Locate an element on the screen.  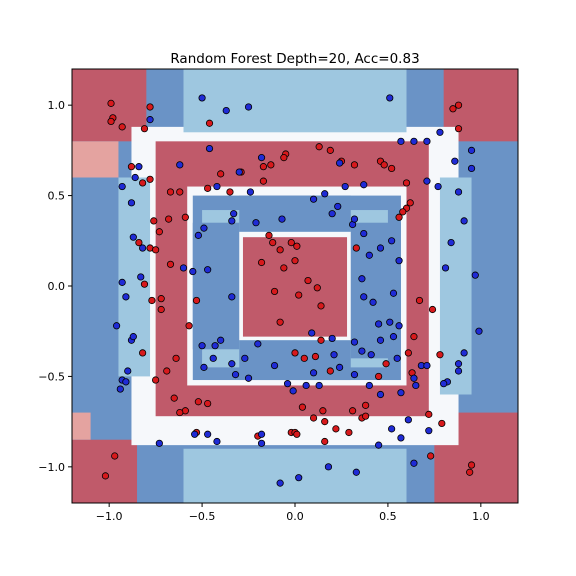
y-axis: −1.0 −0.5 0.0 0.5 1.0 is located at coordinates (55, 286).